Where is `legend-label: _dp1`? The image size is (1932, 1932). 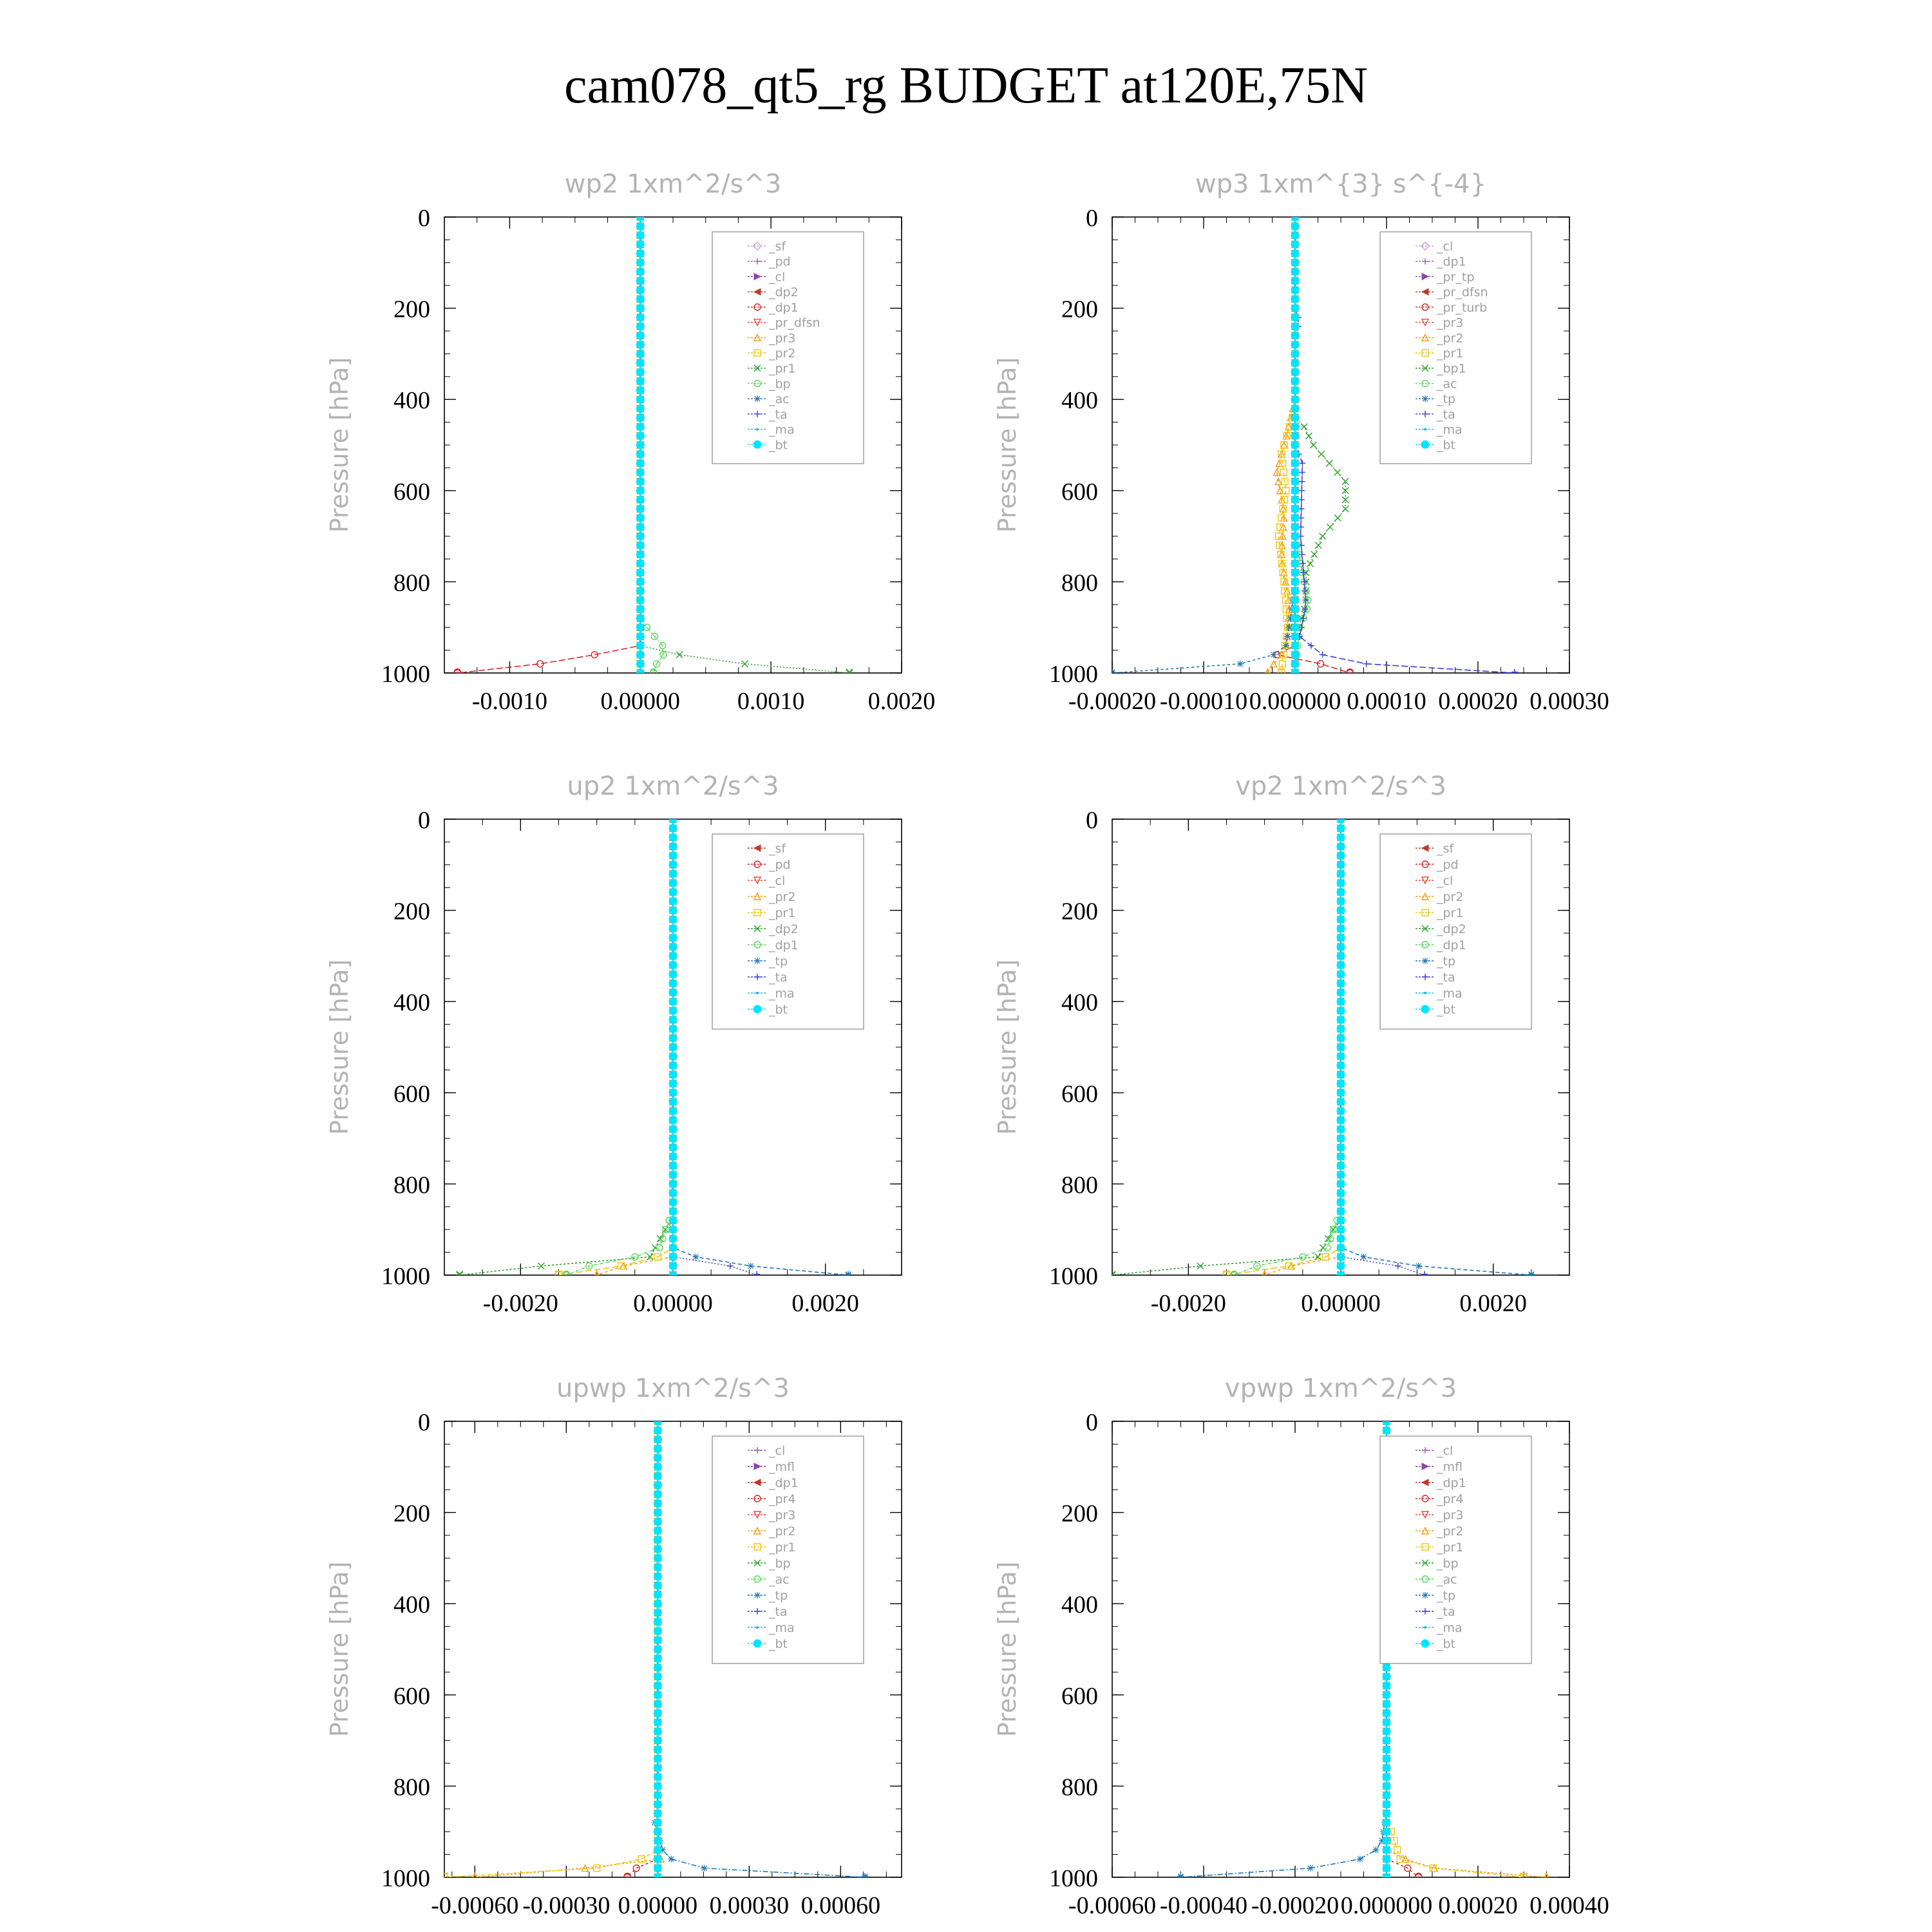
legend-label: _dp1 is located at coordinates (783, 1483).